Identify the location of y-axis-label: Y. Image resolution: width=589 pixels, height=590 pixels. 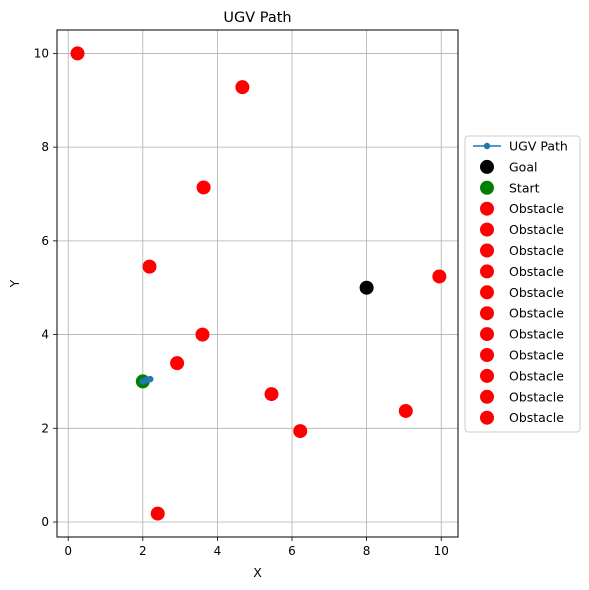
(14, 283).